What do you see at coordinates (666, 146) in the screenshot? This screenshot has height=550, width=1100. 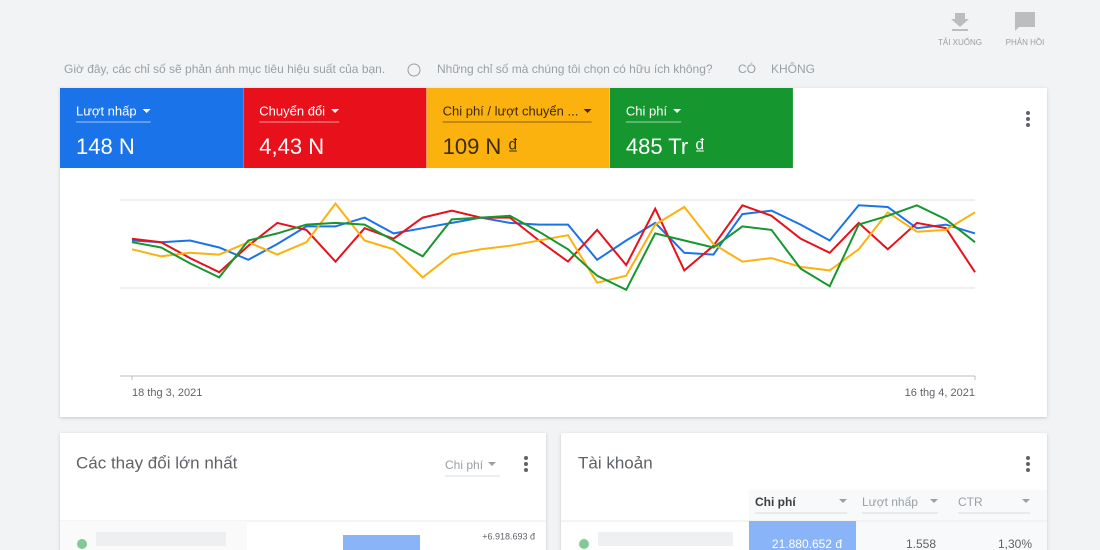 I see `tile-total: 485 Tr ₫` at bounding box center [666, 146].